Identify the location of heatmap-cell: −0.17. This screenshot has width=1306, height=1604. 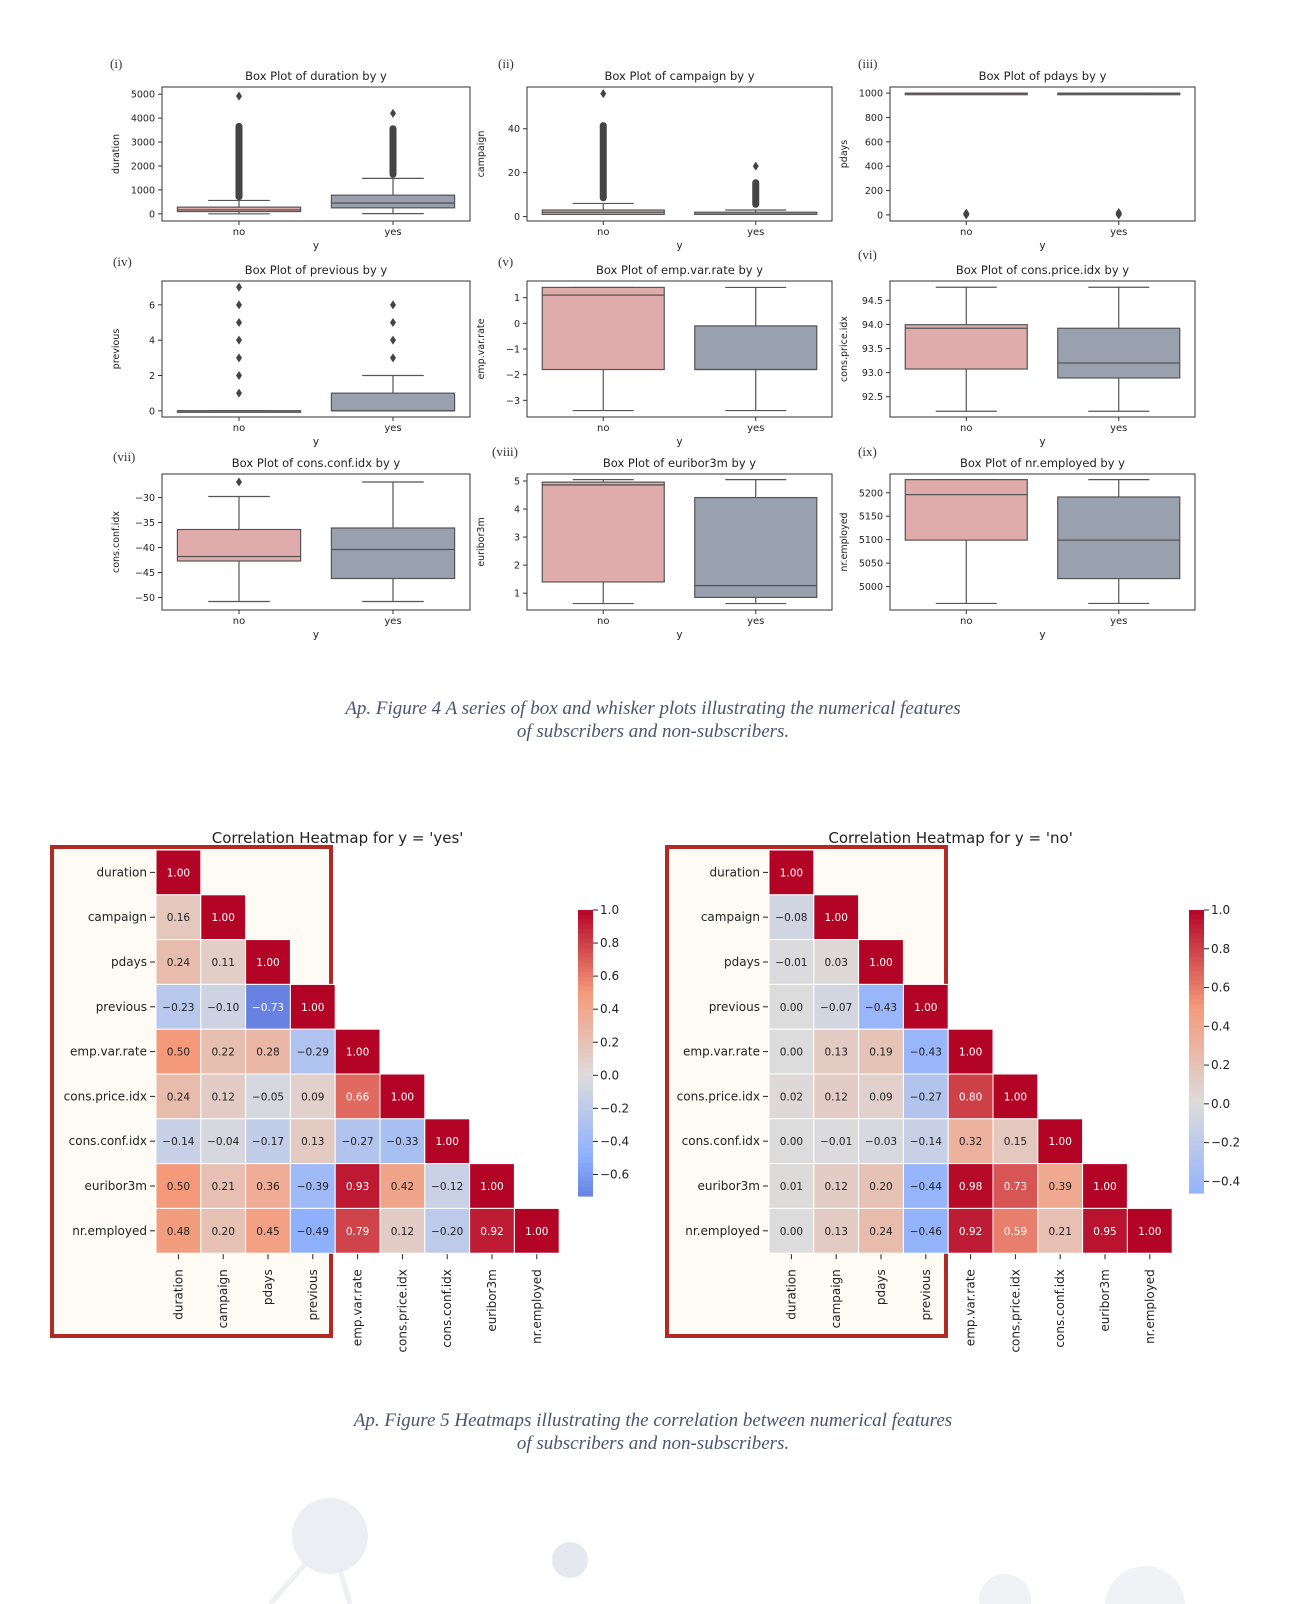
(268, 1141).